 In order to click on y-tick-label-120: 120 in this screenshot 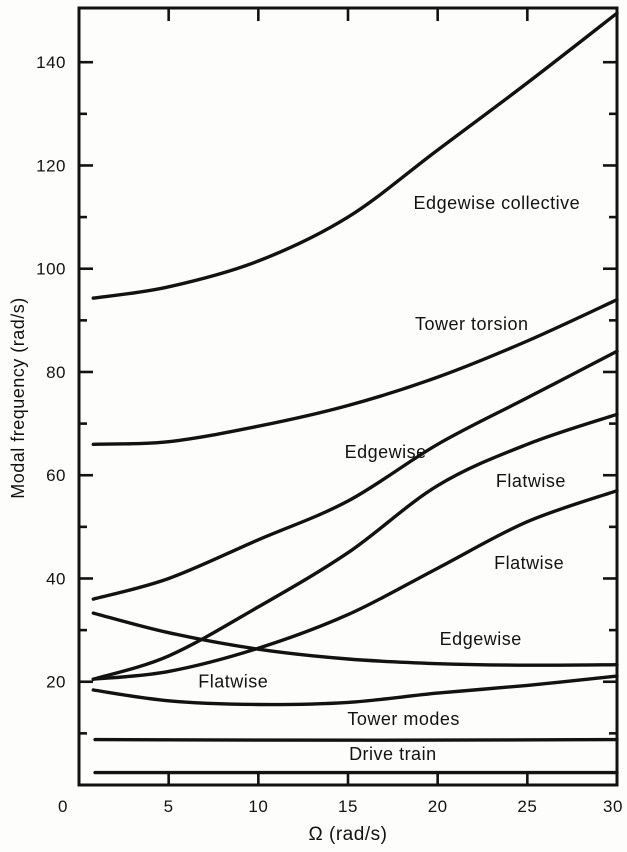, I will do `click(51, 165)`.